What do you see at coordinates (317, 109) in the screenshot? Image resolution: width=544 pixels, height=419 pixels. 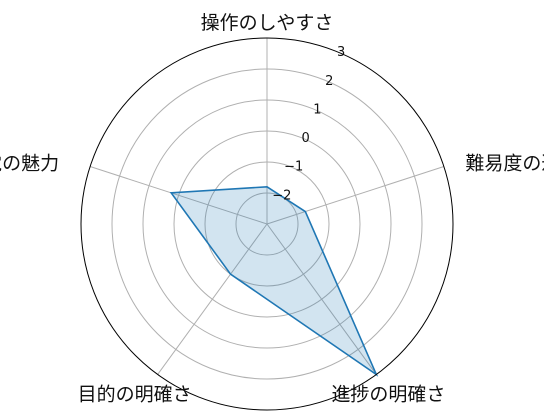 I see `tick-label-3: 1` at bounding box center [317, 109].